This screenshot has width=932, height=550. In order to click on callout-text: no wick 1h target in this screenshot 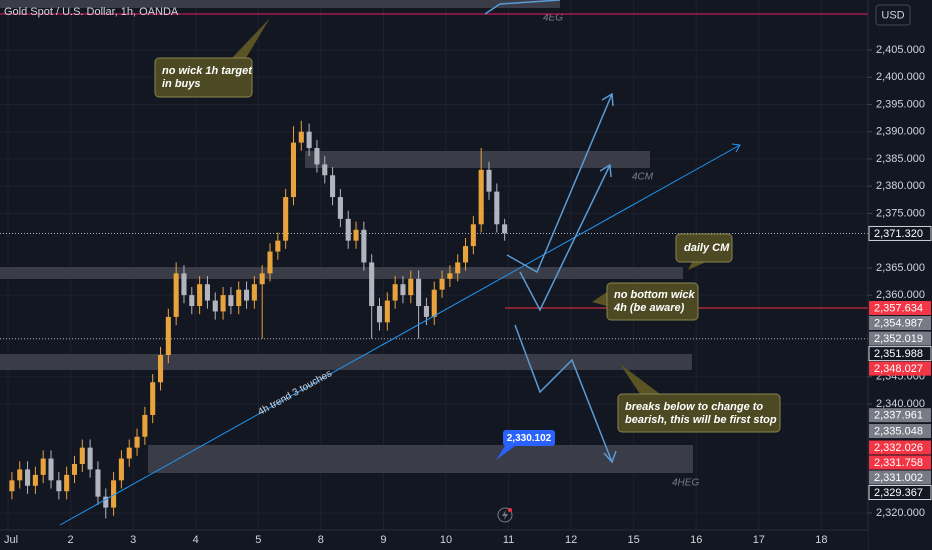, I will do `click(207, 71)`.